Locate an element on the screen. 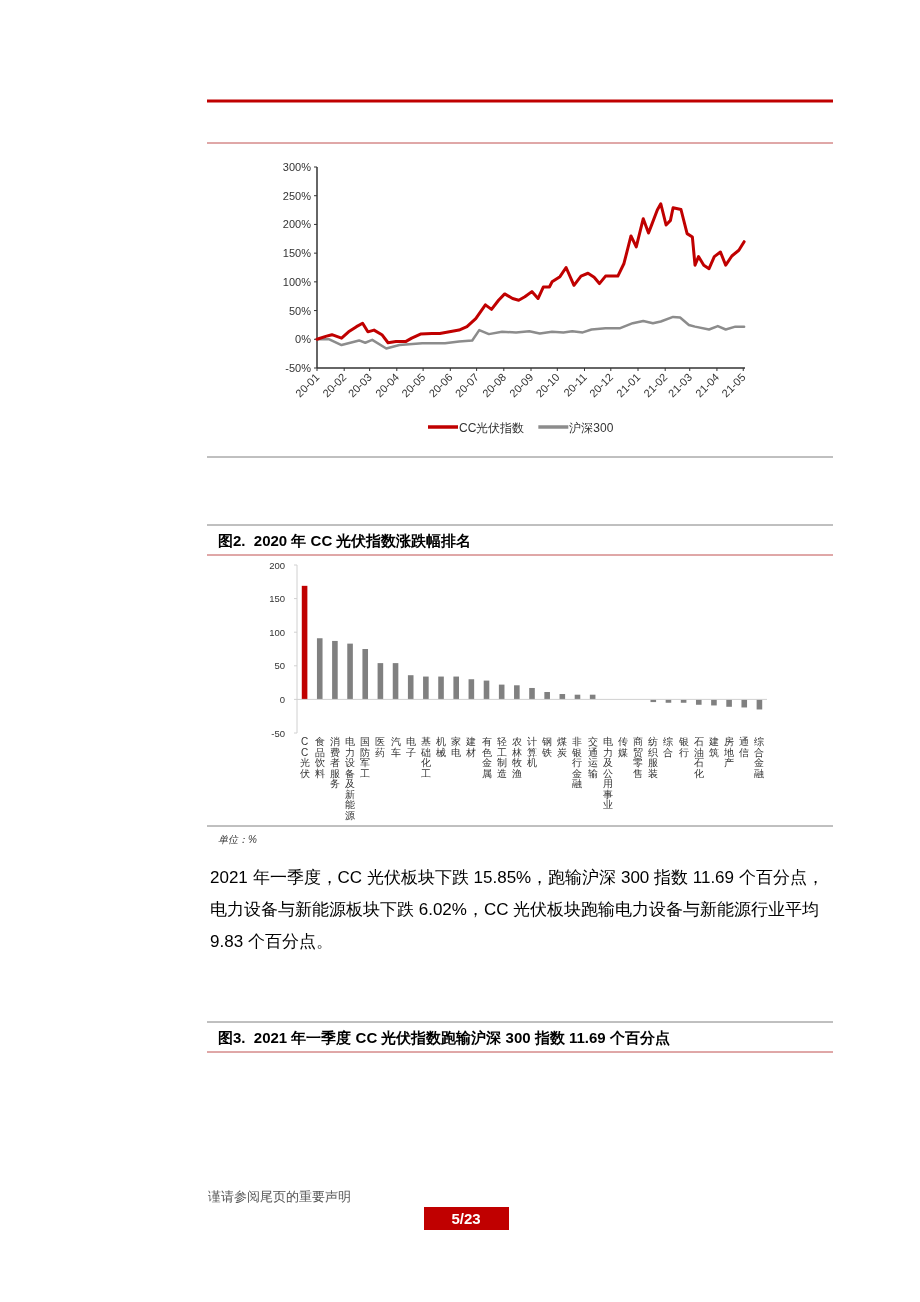 The height and width of the screenshot is (1302, 920). y-tick-label: 150 is located at coordinates (277, 599).